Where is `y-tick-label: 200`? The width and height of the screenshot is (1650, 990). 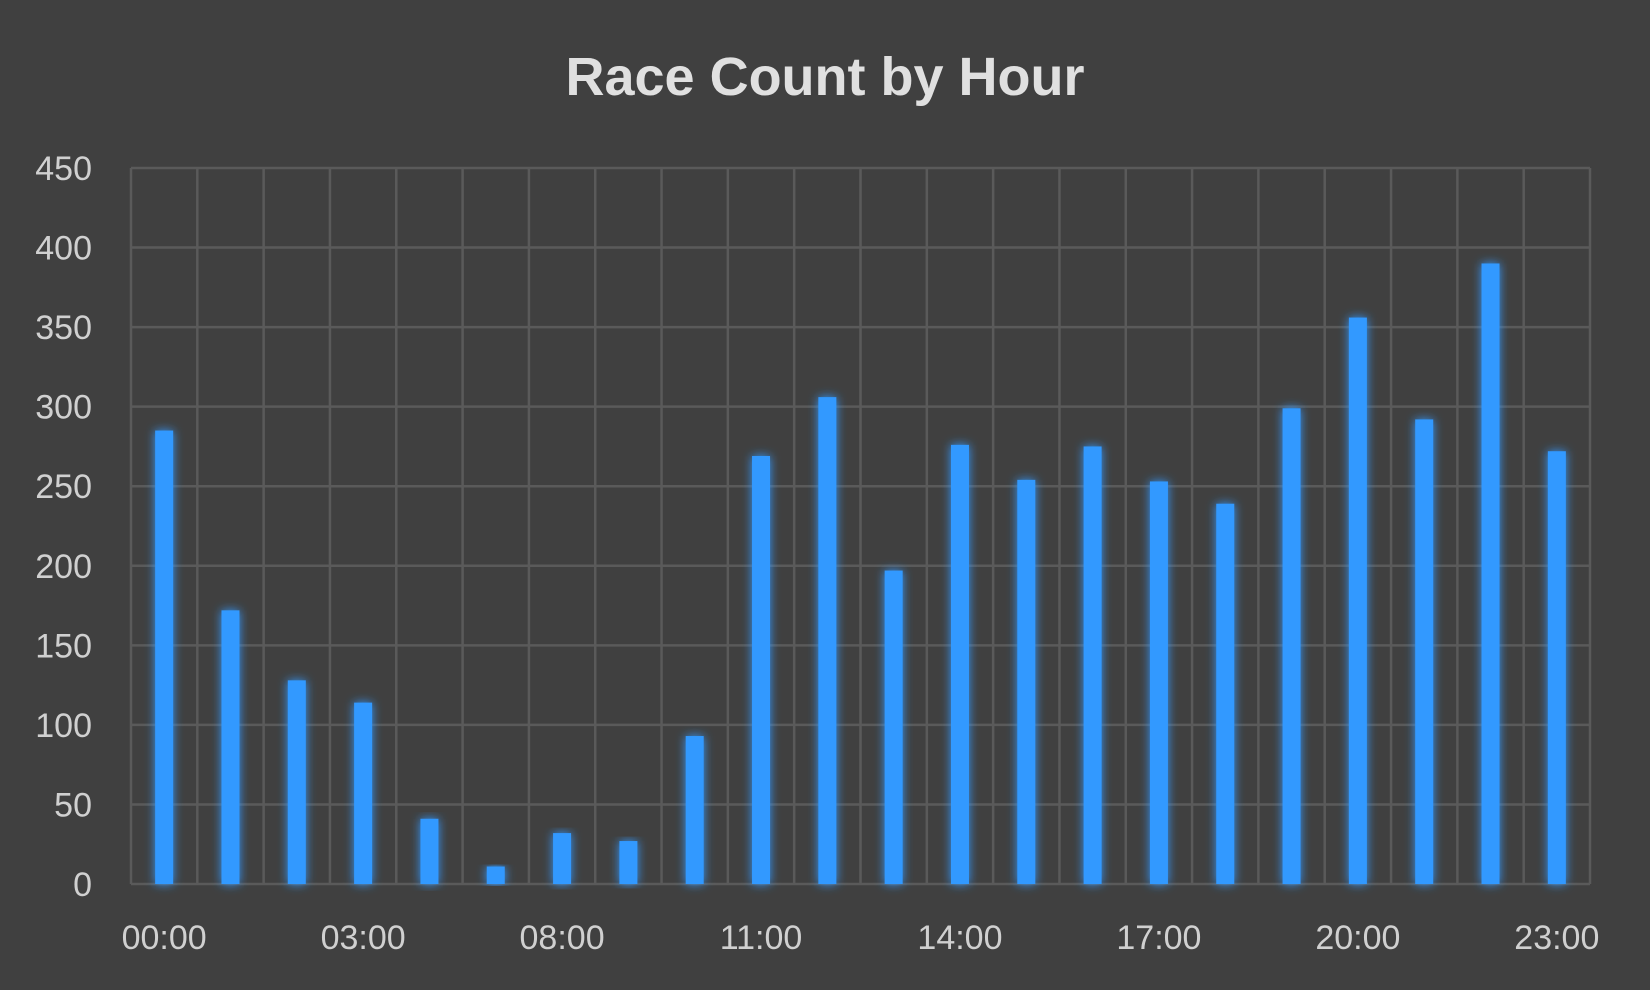 y-tick-label: 200 is located at coordinates (63, 567).